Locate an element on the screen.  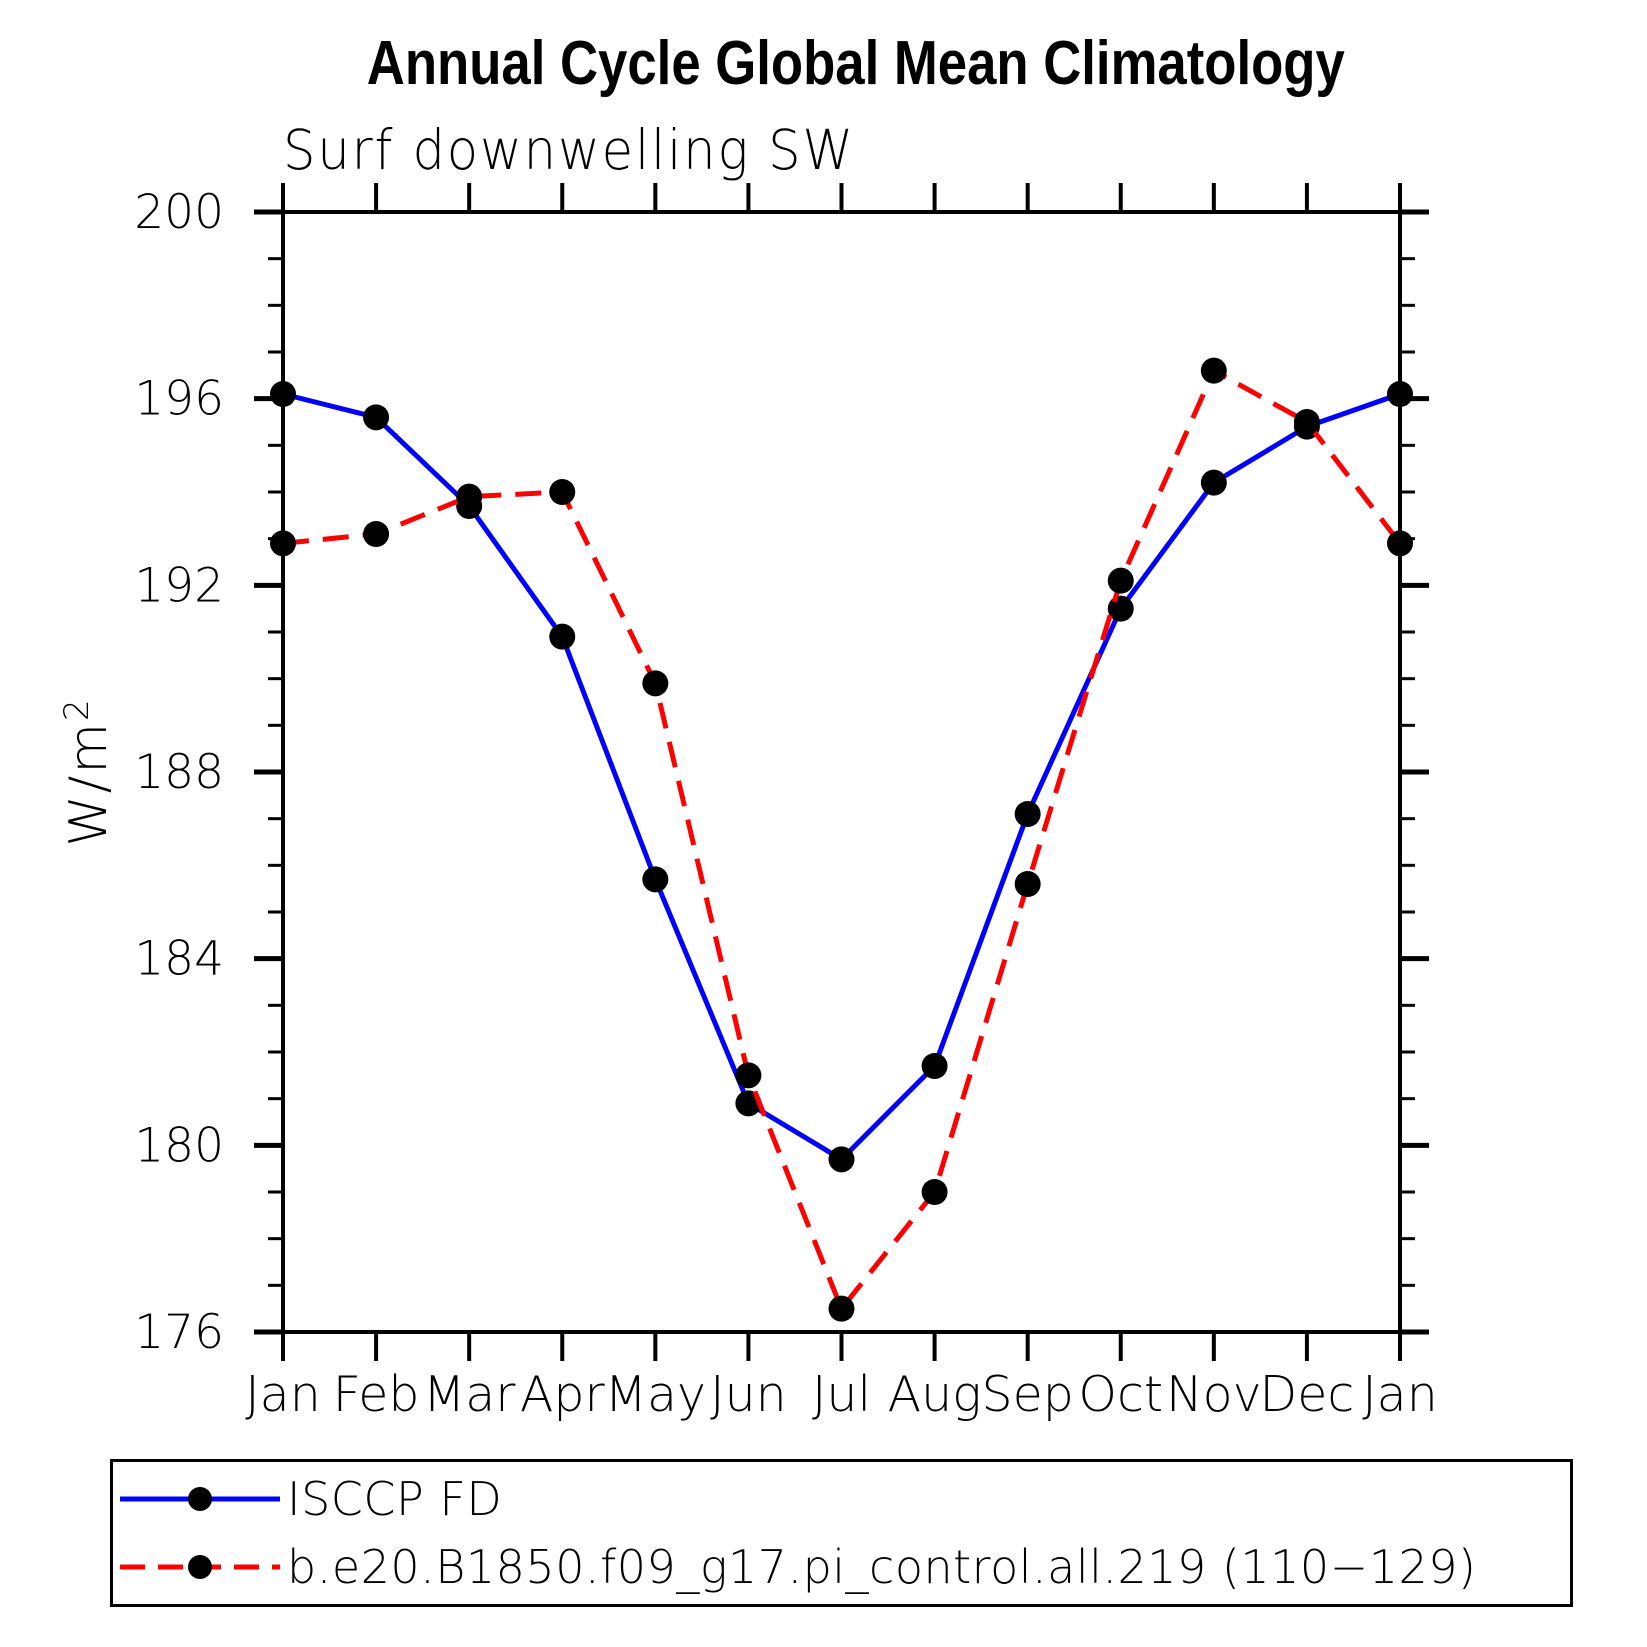
x-tick-label: Mar is located at coordinates (469, 1394).